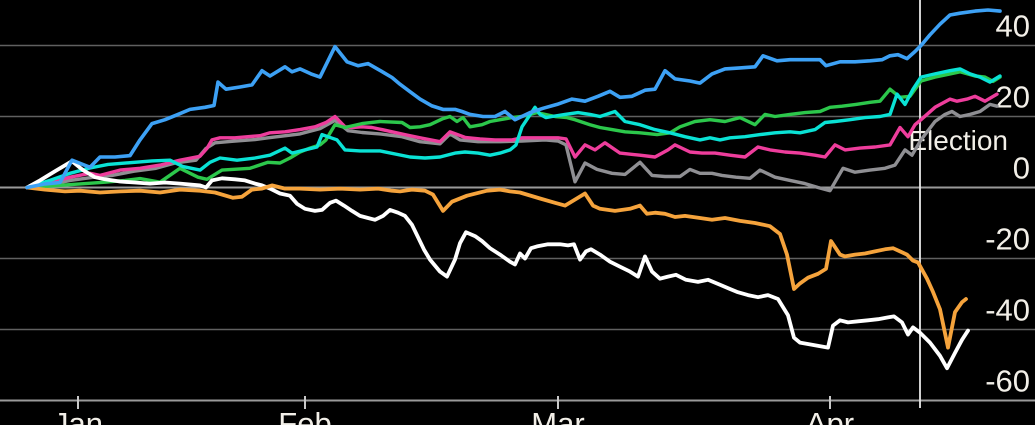 Image resolution: width=1035 pixels, height=425 pixels. What do you see at coordinates (1013, 97) in the screenshot?
I see `y-axis-label-20: 20` at bounding box center [1013, 97].